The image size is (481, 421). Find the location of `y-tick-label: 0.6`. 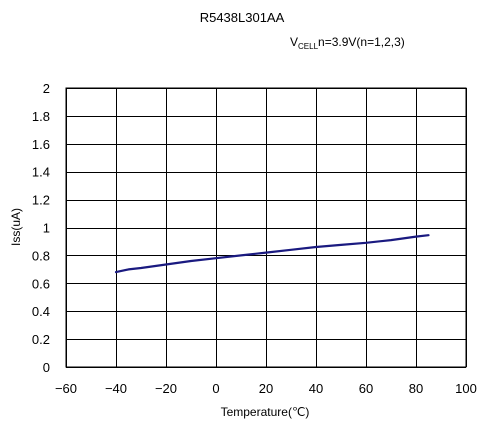

y-tick-label: 0.6 is located at coordinates (41, 283).